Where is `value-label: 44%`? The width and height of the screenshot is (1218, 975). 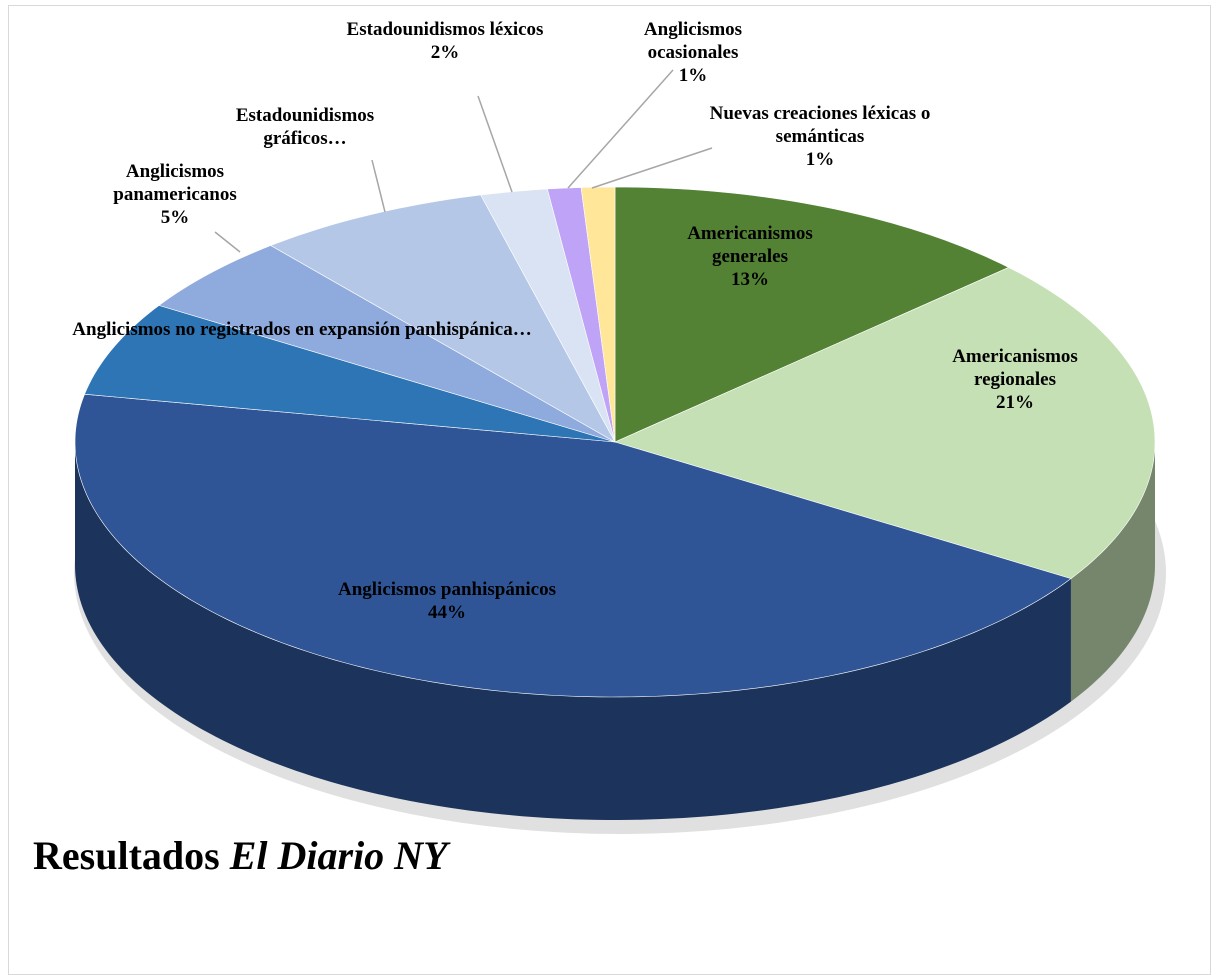 value-label: 44% is located at coordinates (447, 612).